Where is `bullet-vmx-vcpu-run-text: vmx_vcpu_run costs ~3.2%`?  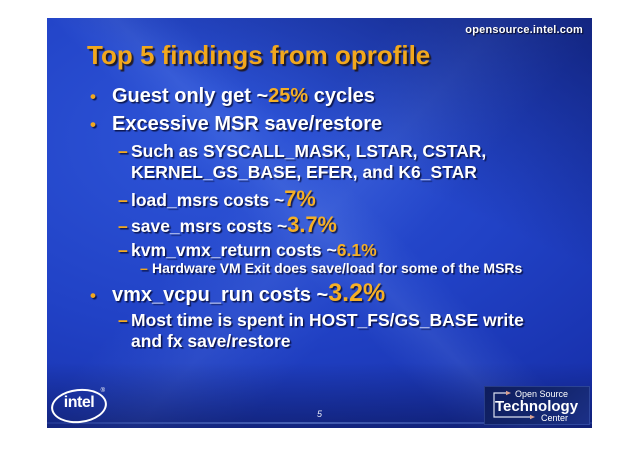
bullet-vmx-vcpu-run-text: vmx_vcpu_run costs ~3.2% is located at coordinates (249, 293).